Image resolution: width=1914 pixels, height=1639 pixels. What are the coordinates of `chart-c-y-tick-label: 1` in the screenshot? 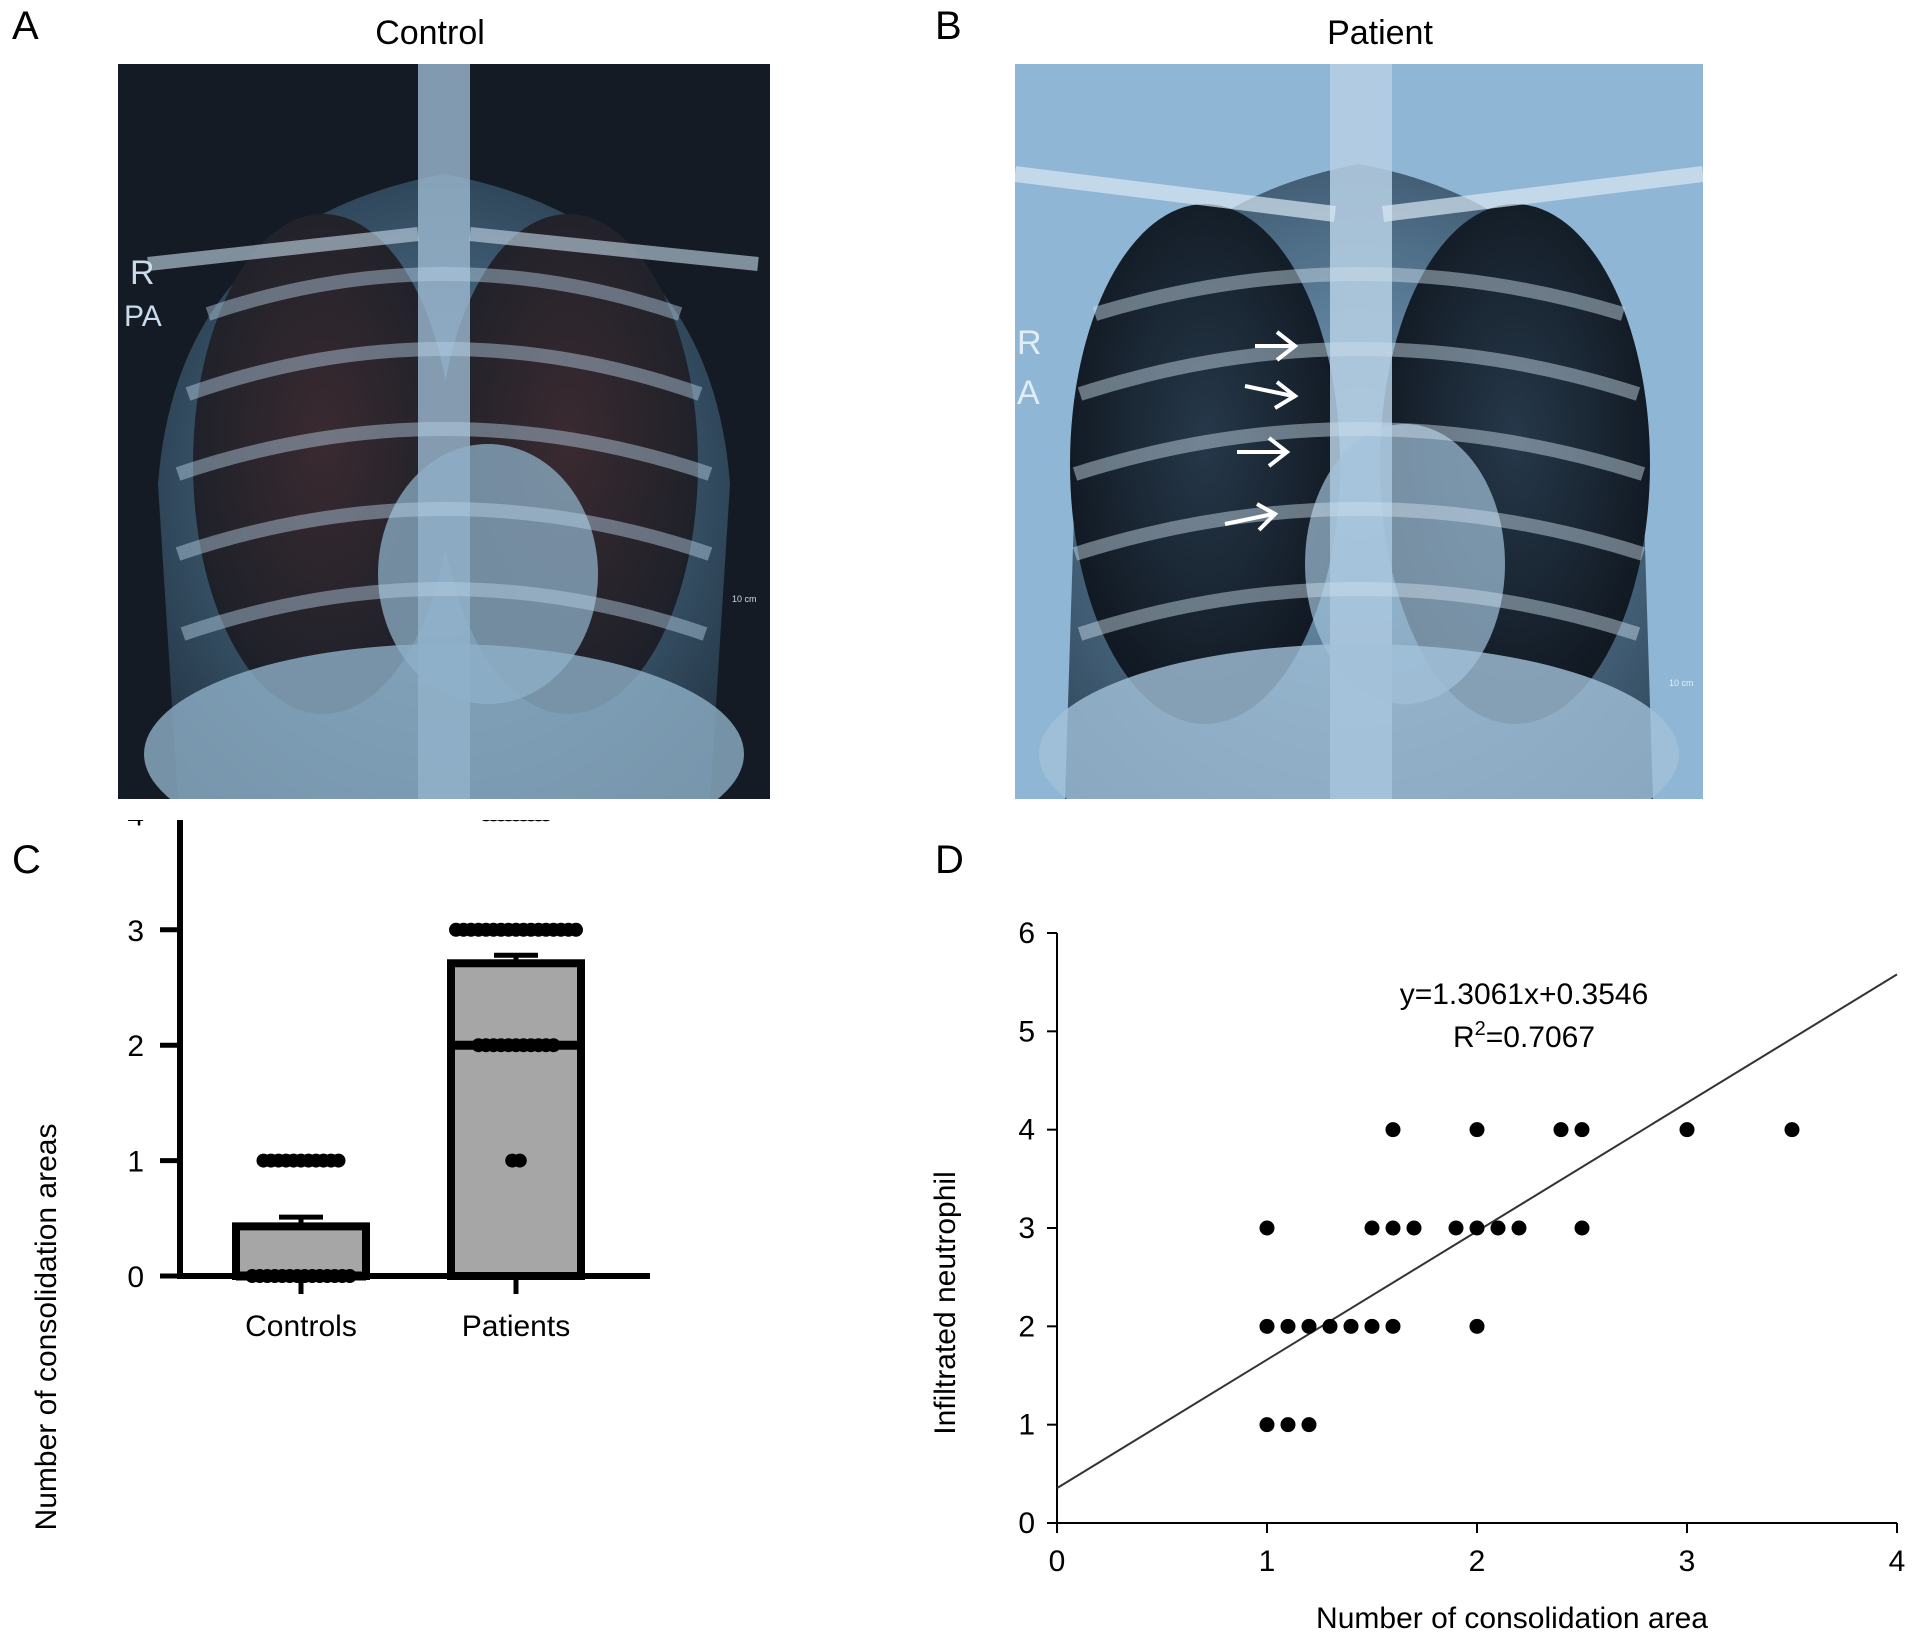 It's located at (135, 1162).